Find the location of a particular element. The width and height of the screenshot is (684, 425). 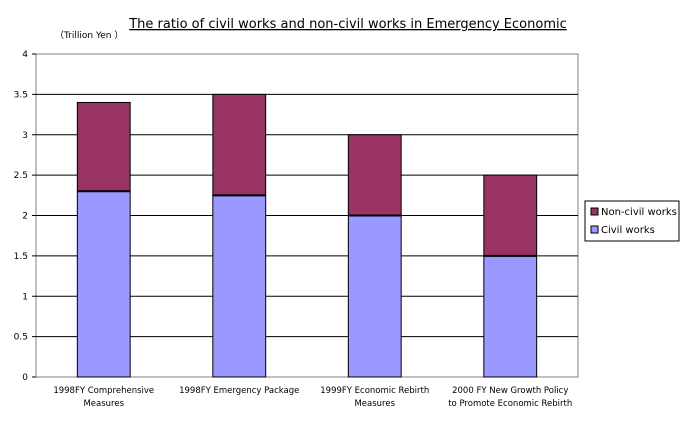

legend-box is located at coordinates (632, 221).